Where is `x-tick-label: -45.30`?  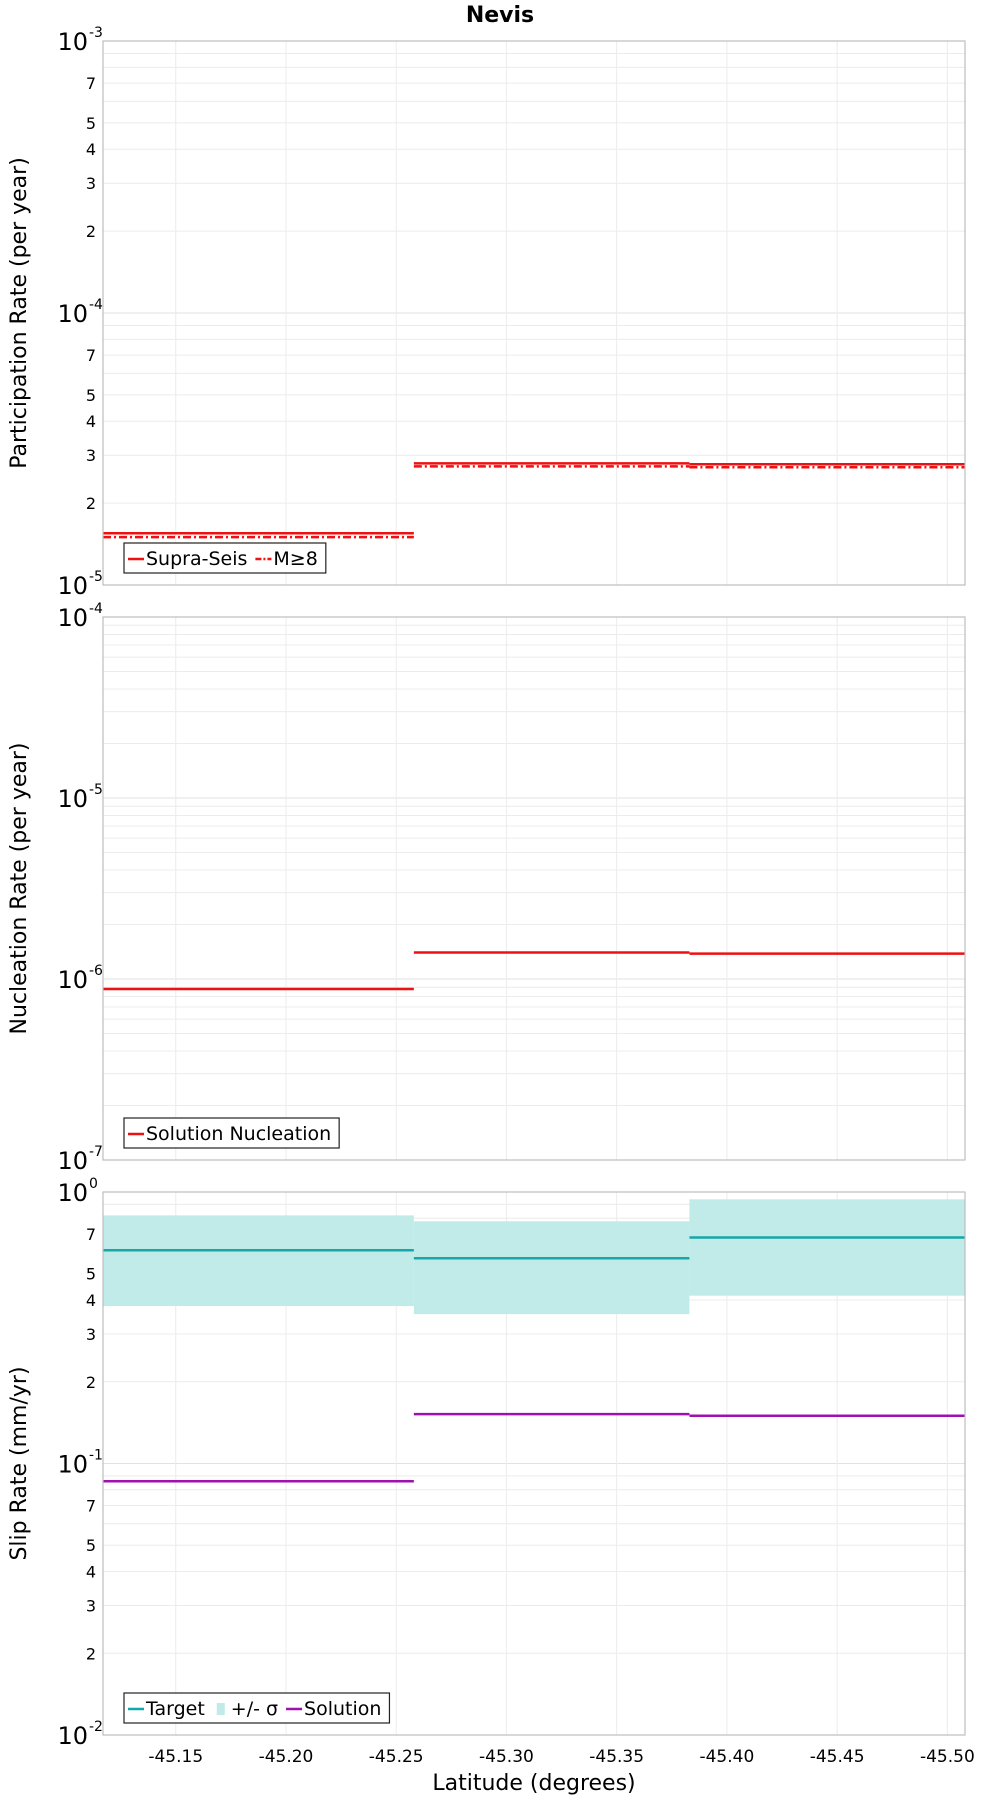 x-tick-label: -45.30 is located at coordinates (506, 1757).